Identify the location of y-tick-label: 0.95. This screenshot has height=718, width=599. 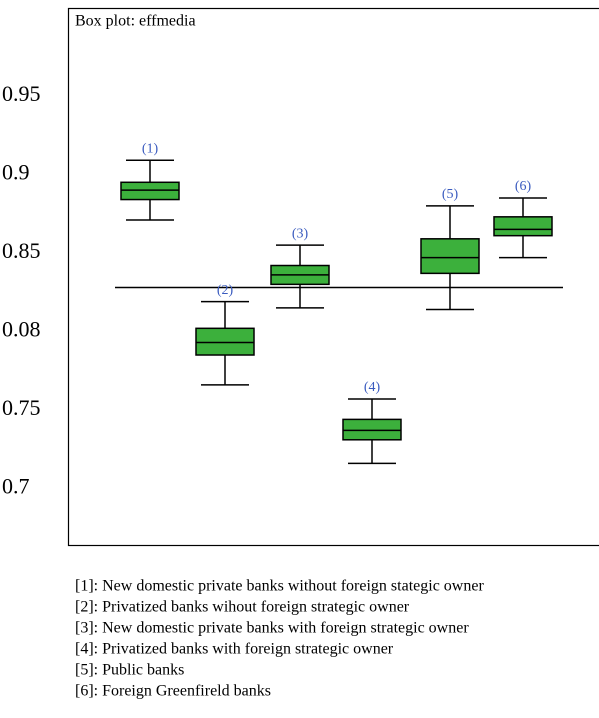
(21, 93).